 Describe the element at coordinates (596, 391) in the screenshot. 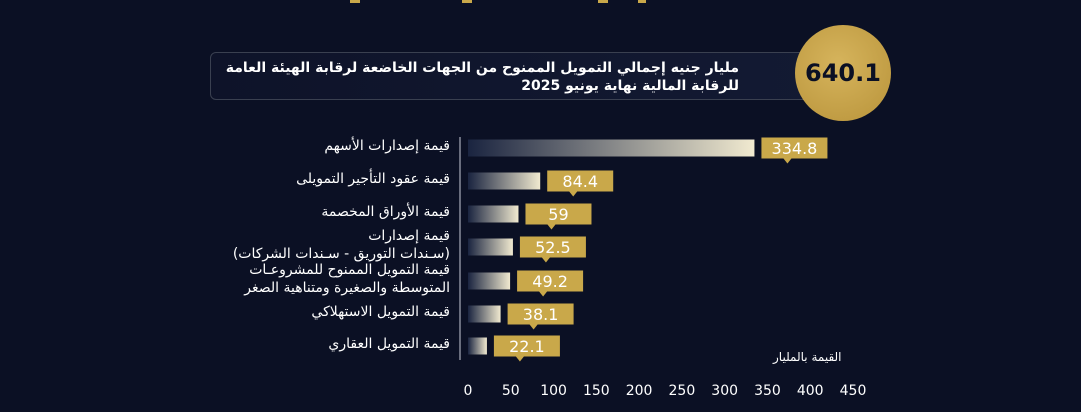

I see `x-tick-label: 150` at that location.